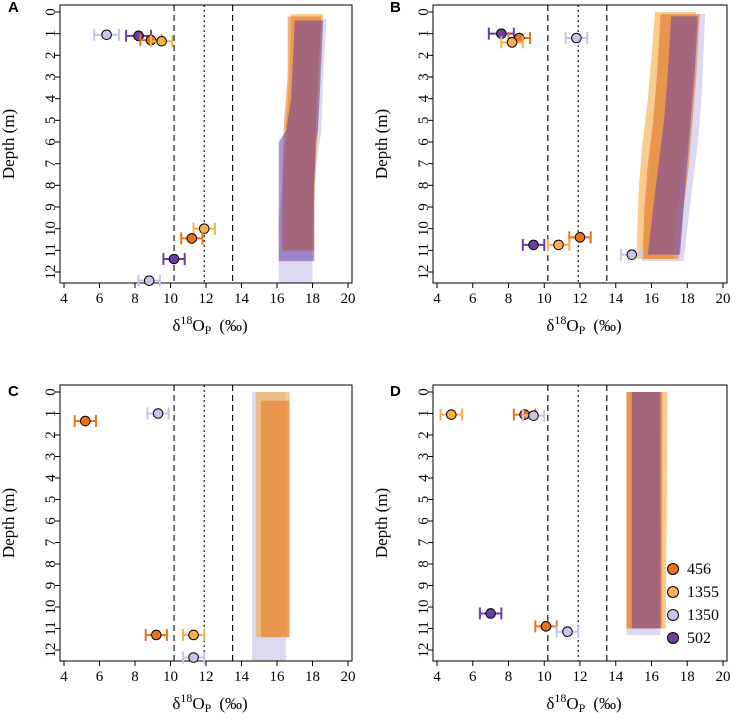 This screenshot has height=721, width=737. Describe the element at coordinates (13, 8) in the screenshot. I see `panel-letter: A` at that location.